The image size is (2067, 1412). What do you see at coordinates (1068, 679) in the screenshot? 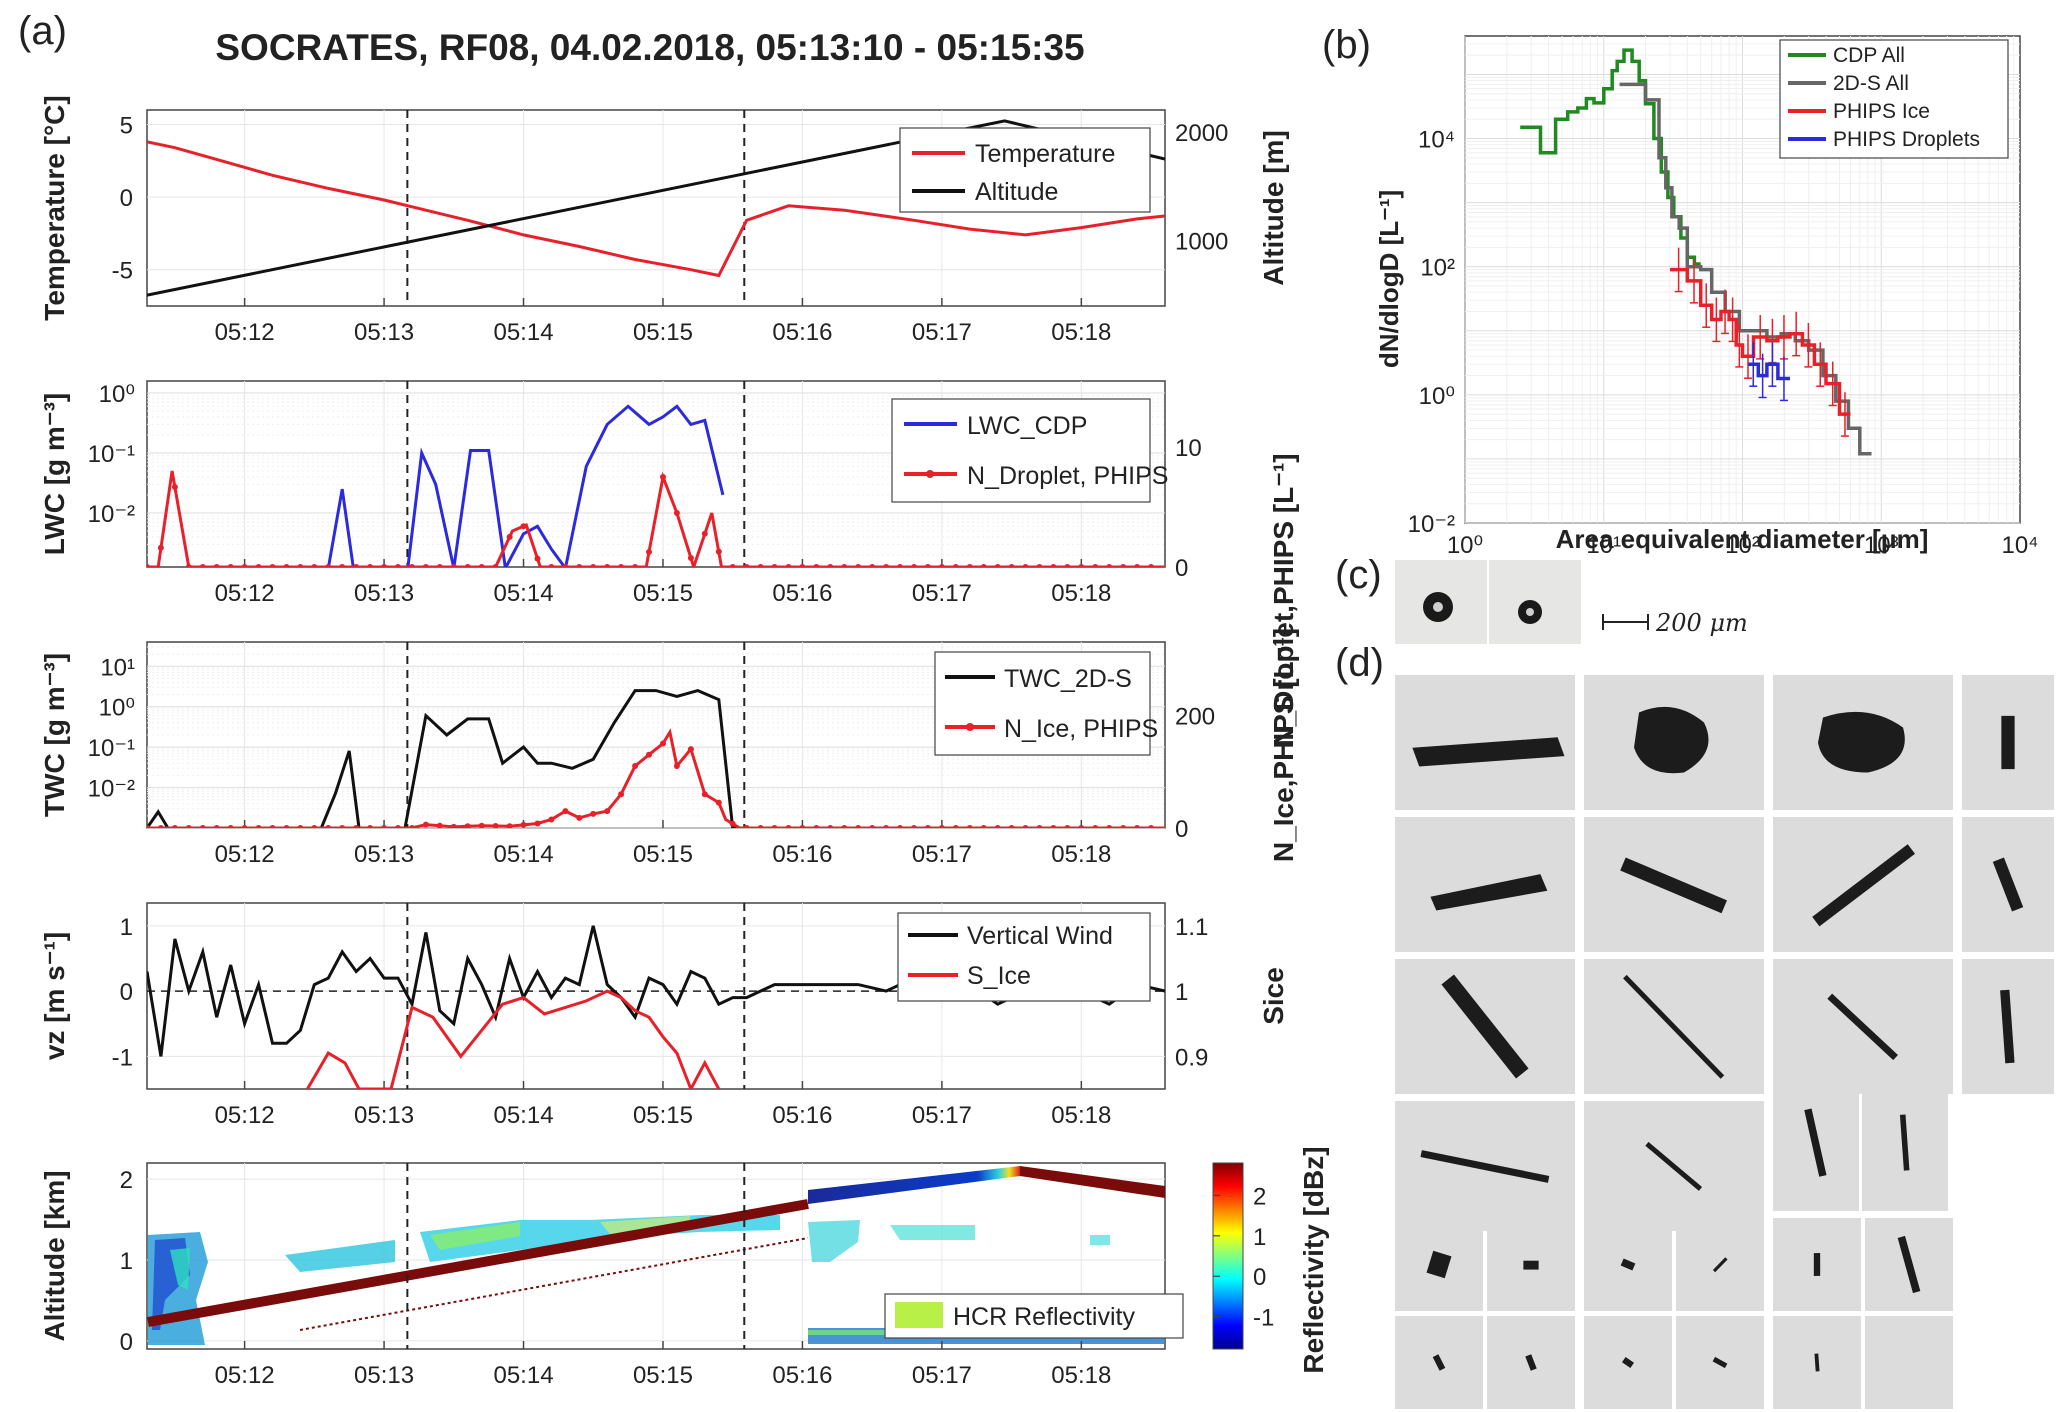
I see `twc-legend-label: TWC_2D-S` at bounding box center [1068, 679].